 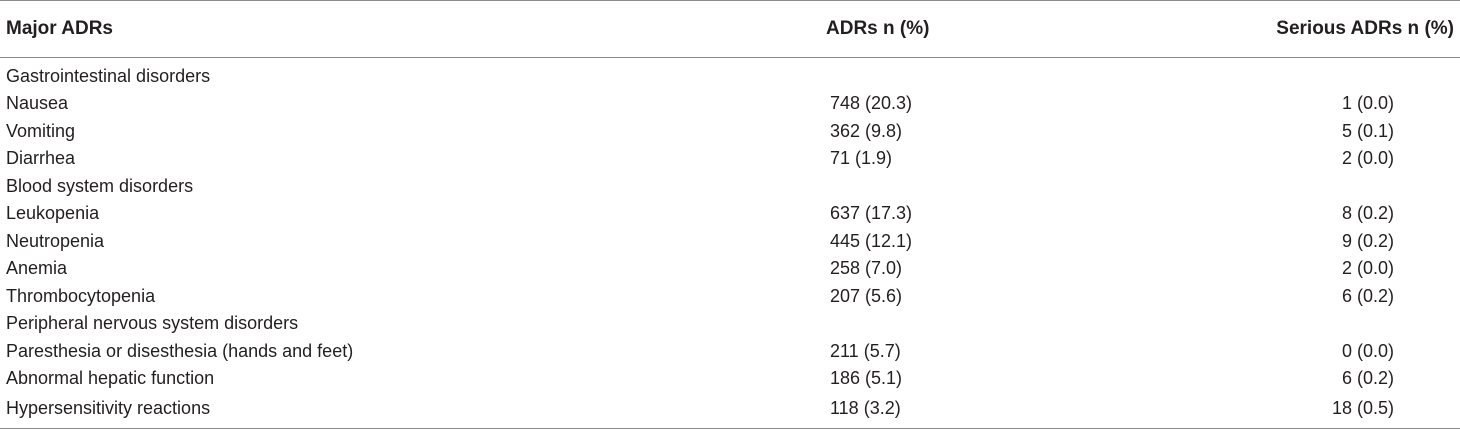 I want to click on table-row: Thrombocytopenia 207 (5.6) 6 (0.2), so click(x=730, y=296).